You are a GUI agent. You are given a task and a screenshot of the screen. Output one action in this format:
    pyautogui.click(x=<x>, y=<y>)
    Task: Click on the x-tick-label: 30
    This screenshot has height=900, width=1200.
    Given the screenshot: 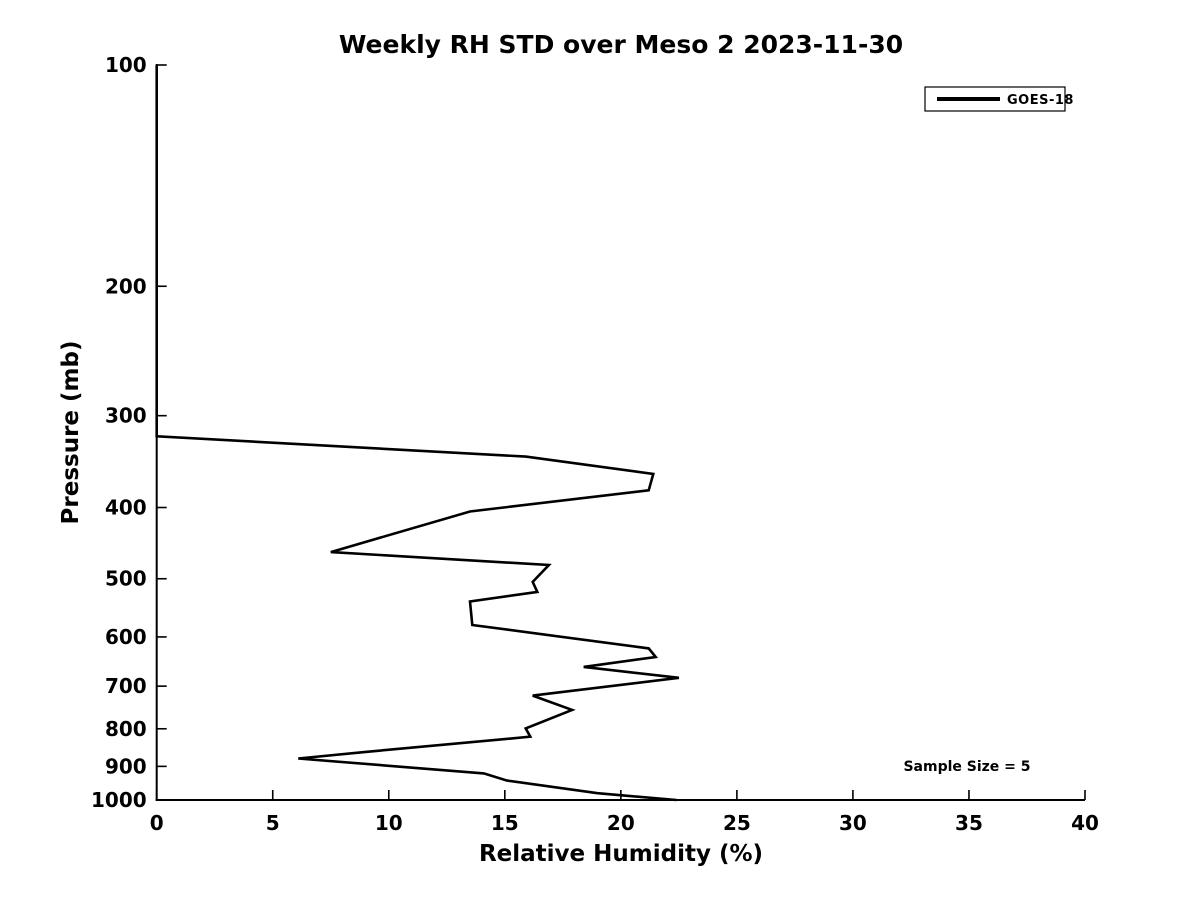 What is the action you would take?
    pyautogui.click(x=853, y=823)
    